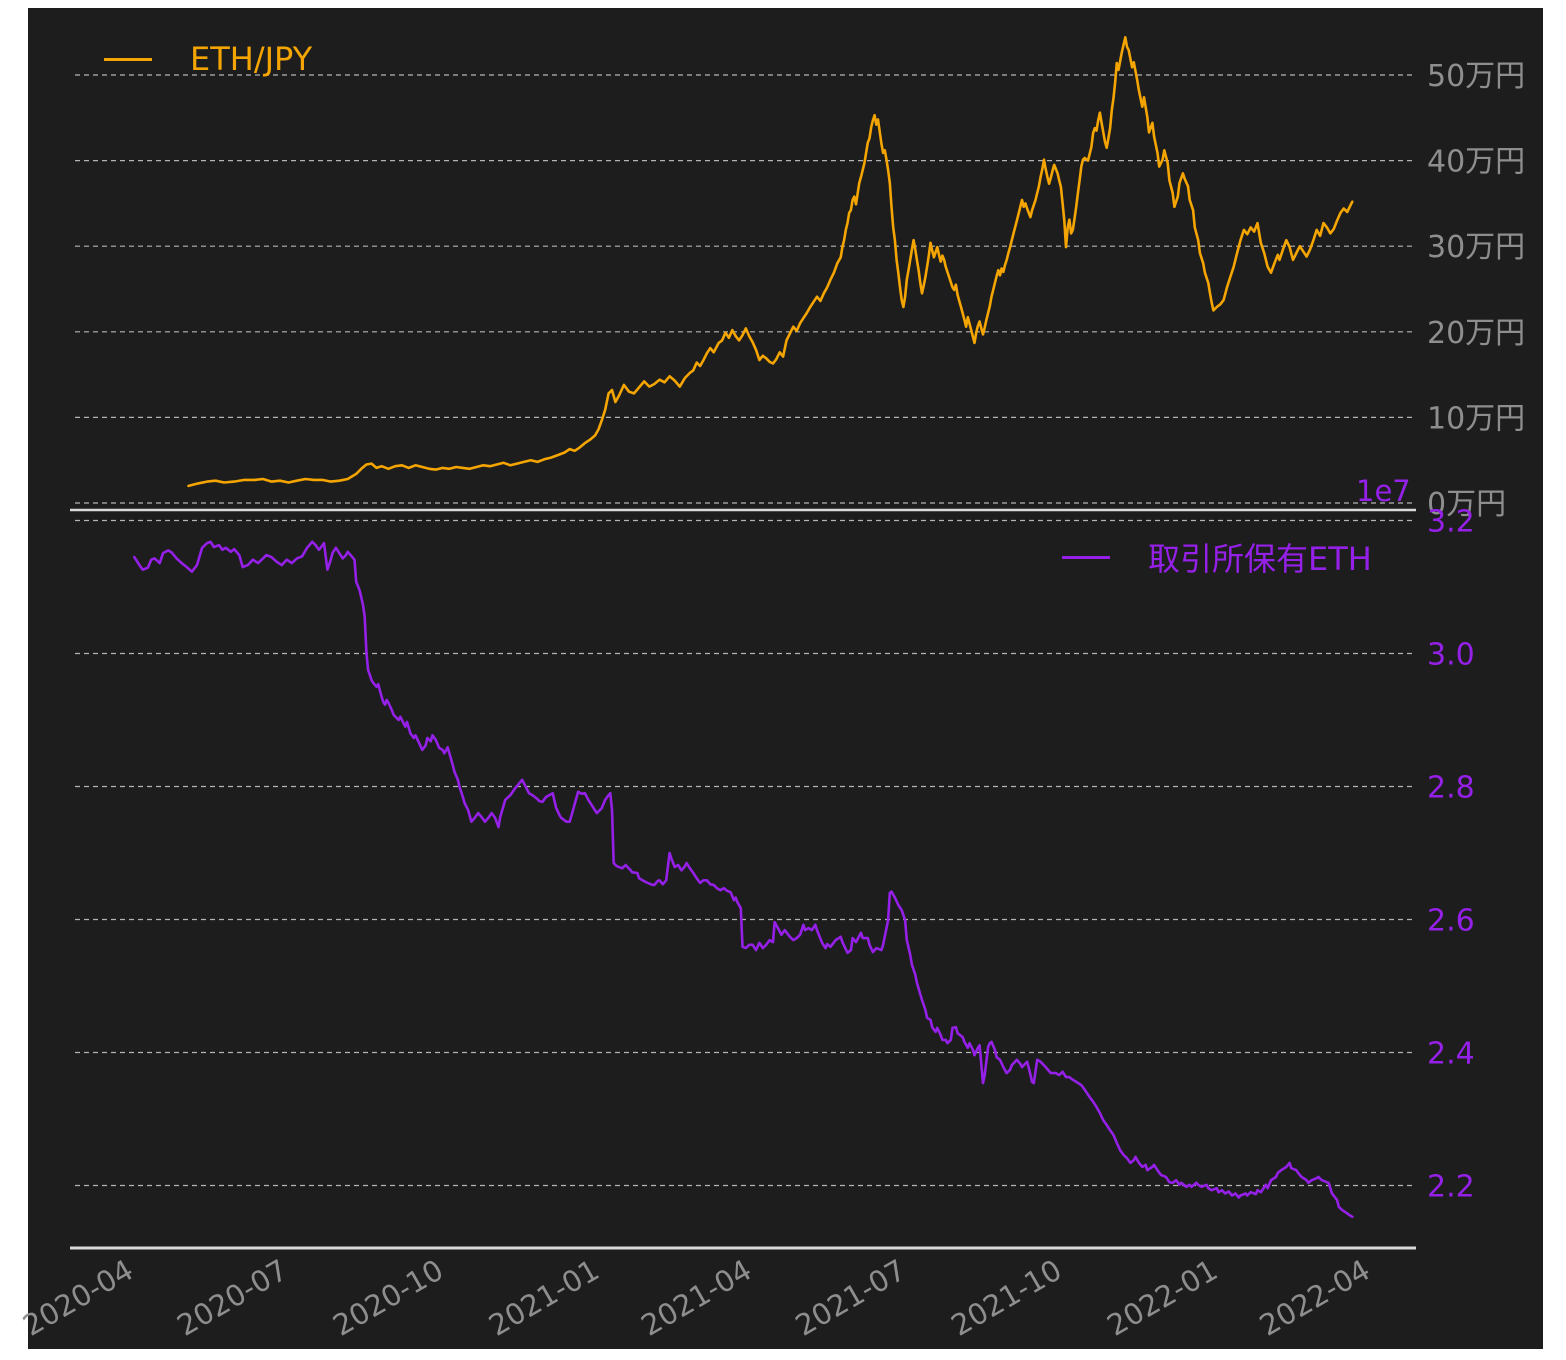 The width and height of the screenshot is (1566, 1360). Describe the element at coordinates (1451, 921) in the screenshot. I see `y-tick-label: 2.6` at that location.